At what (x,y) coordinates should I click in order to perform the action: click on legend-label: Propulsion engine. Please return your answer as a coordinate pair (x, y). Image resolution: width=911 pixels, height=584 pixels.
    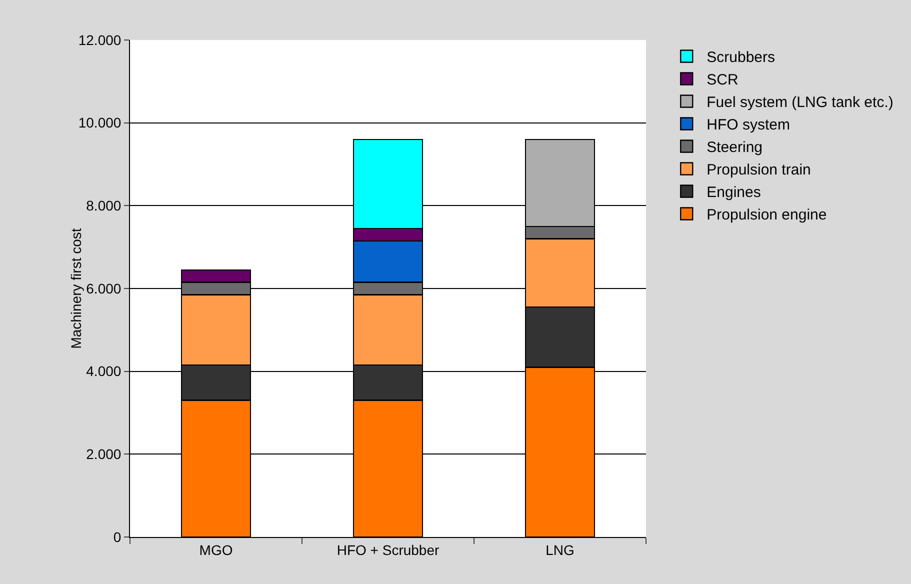
    Looking at the image, I should click on (766, 215).